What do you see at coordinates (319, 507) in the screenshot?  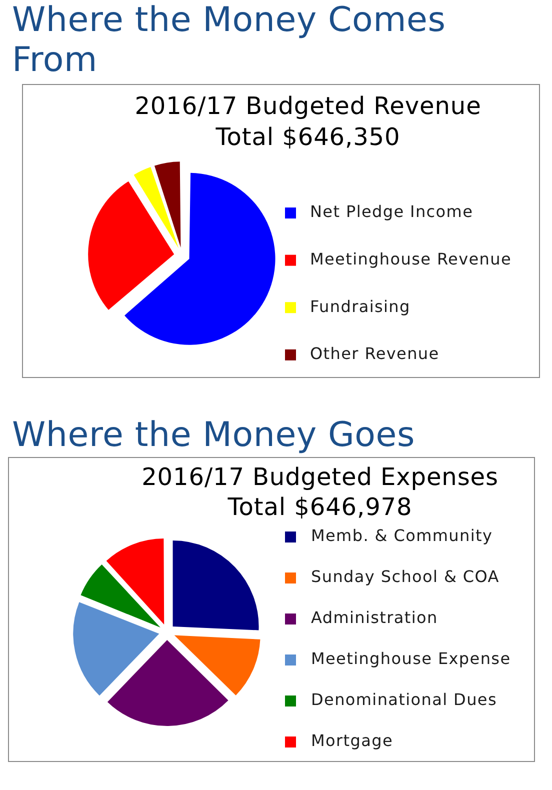 I see `text: Total $646,978` at bounding box center [319, 507].